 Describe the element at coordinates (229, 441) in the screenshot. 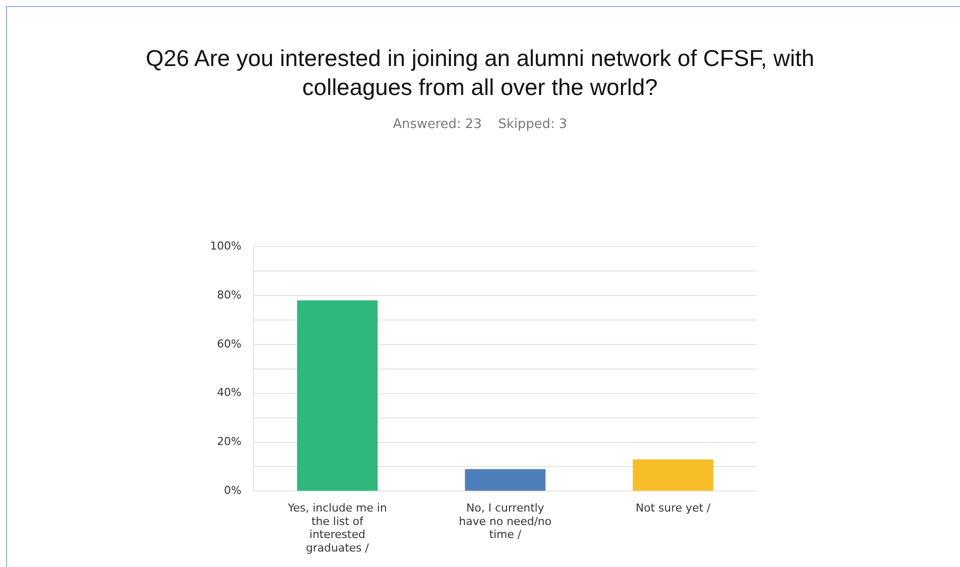

I see `y-tick-label: 20%` at that location.